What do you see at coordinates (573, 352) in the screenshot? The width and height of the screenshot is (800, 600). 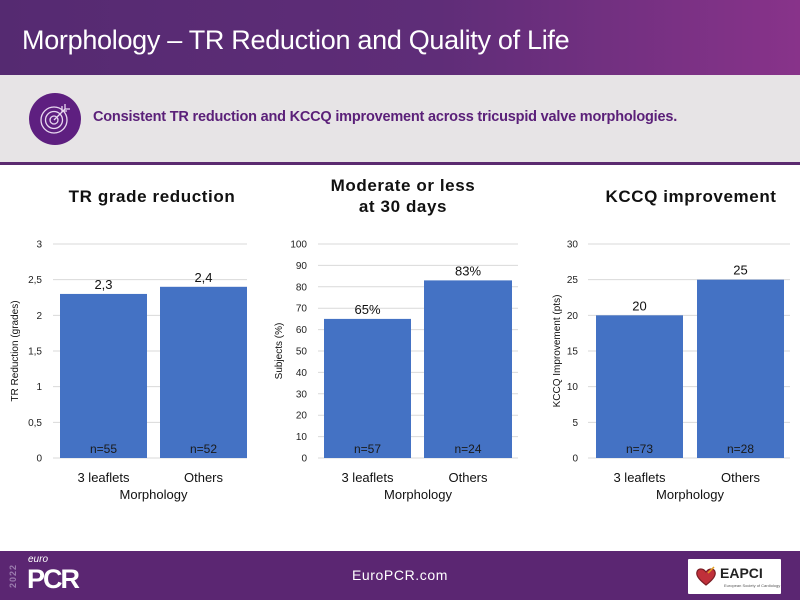 I see `y-tick-label: 15` at bounding box center [573, 352].